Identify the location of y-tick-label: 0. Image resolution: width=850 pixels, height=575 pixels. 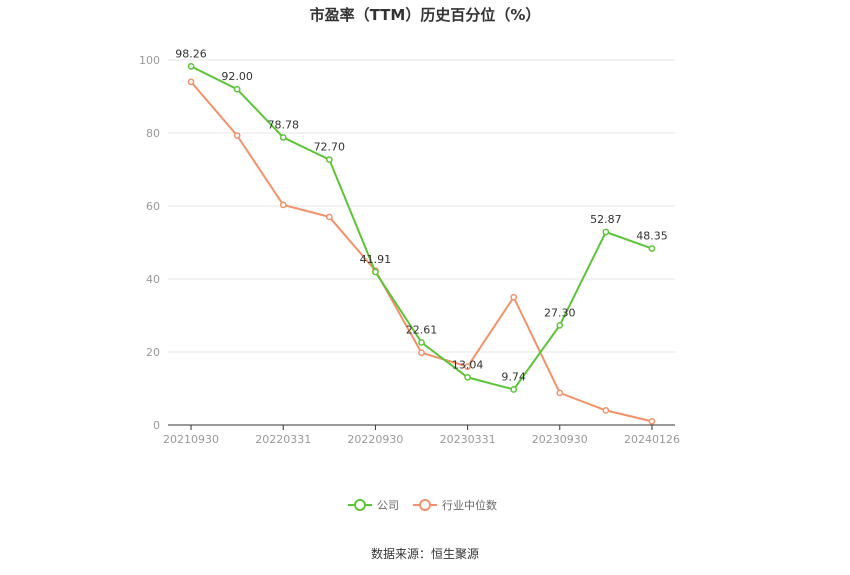
(156, 425).